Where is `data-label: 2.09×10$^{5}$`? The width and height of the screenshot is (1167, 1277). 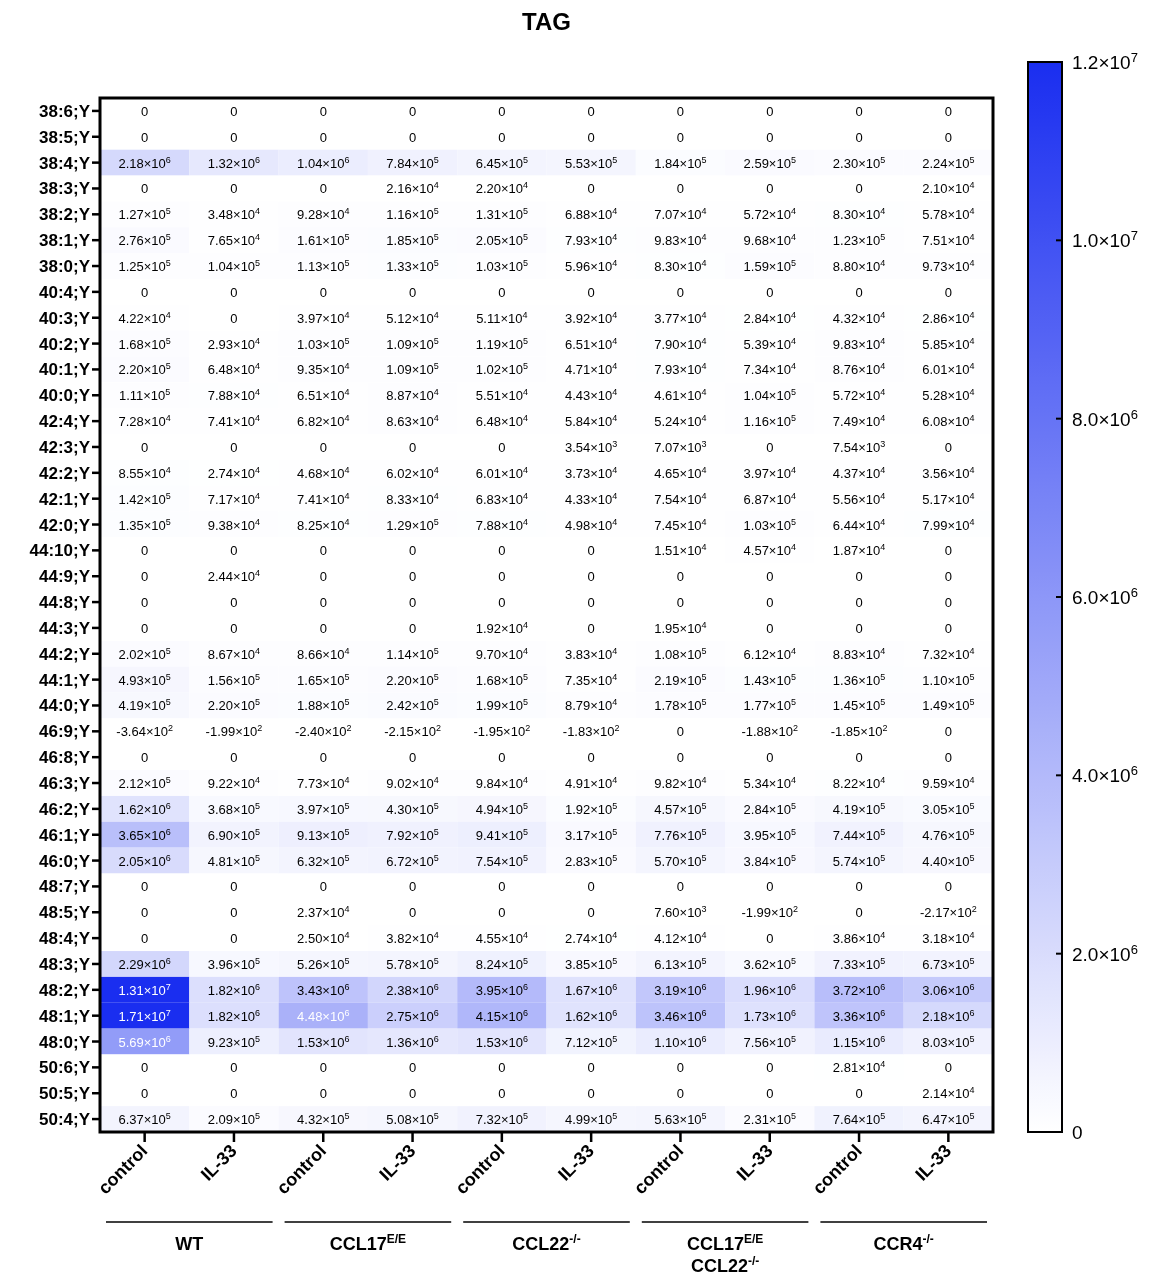 data-label: 2.09×10$^{5}$ is located at coordinates (234, 1119).